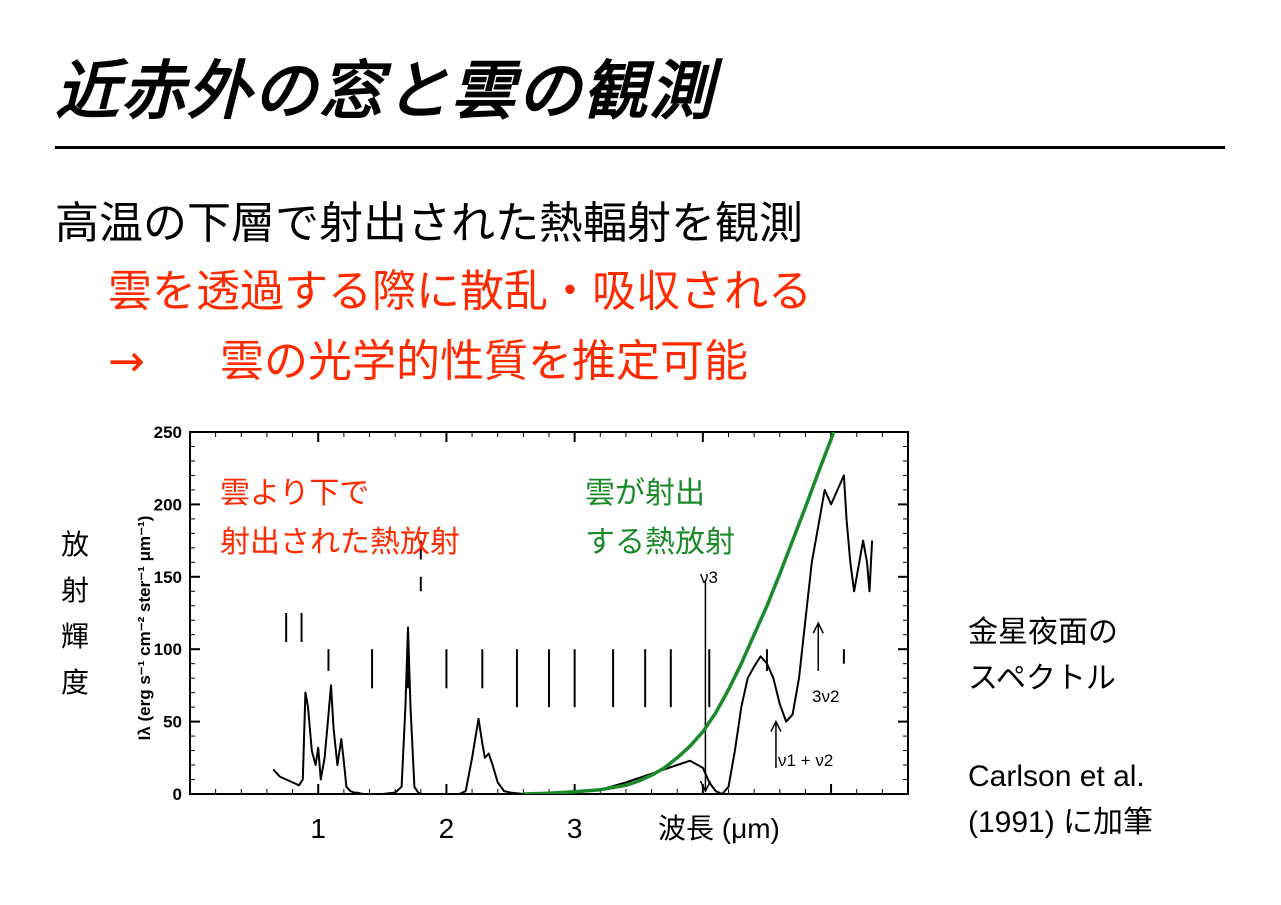 The height and width of the screenshot is (905, 1281). What do you see at coordinates (484, 361) in the screenshot?
I see `bullet-line-3-text: 雲の光学的性質を推定可能` at bounding box center [484, 361].